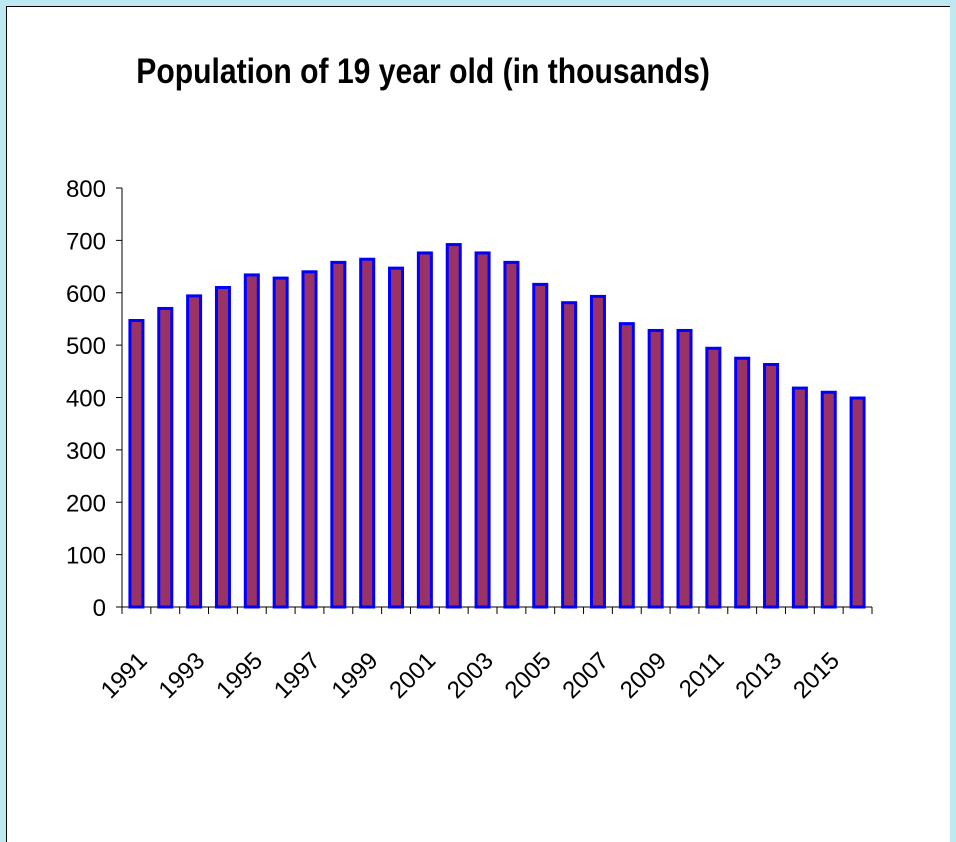  What do you see at coordinates (412, 675) in the screenshot?
I see `x-tick-label: 2001` at bounding box center [412, 675].